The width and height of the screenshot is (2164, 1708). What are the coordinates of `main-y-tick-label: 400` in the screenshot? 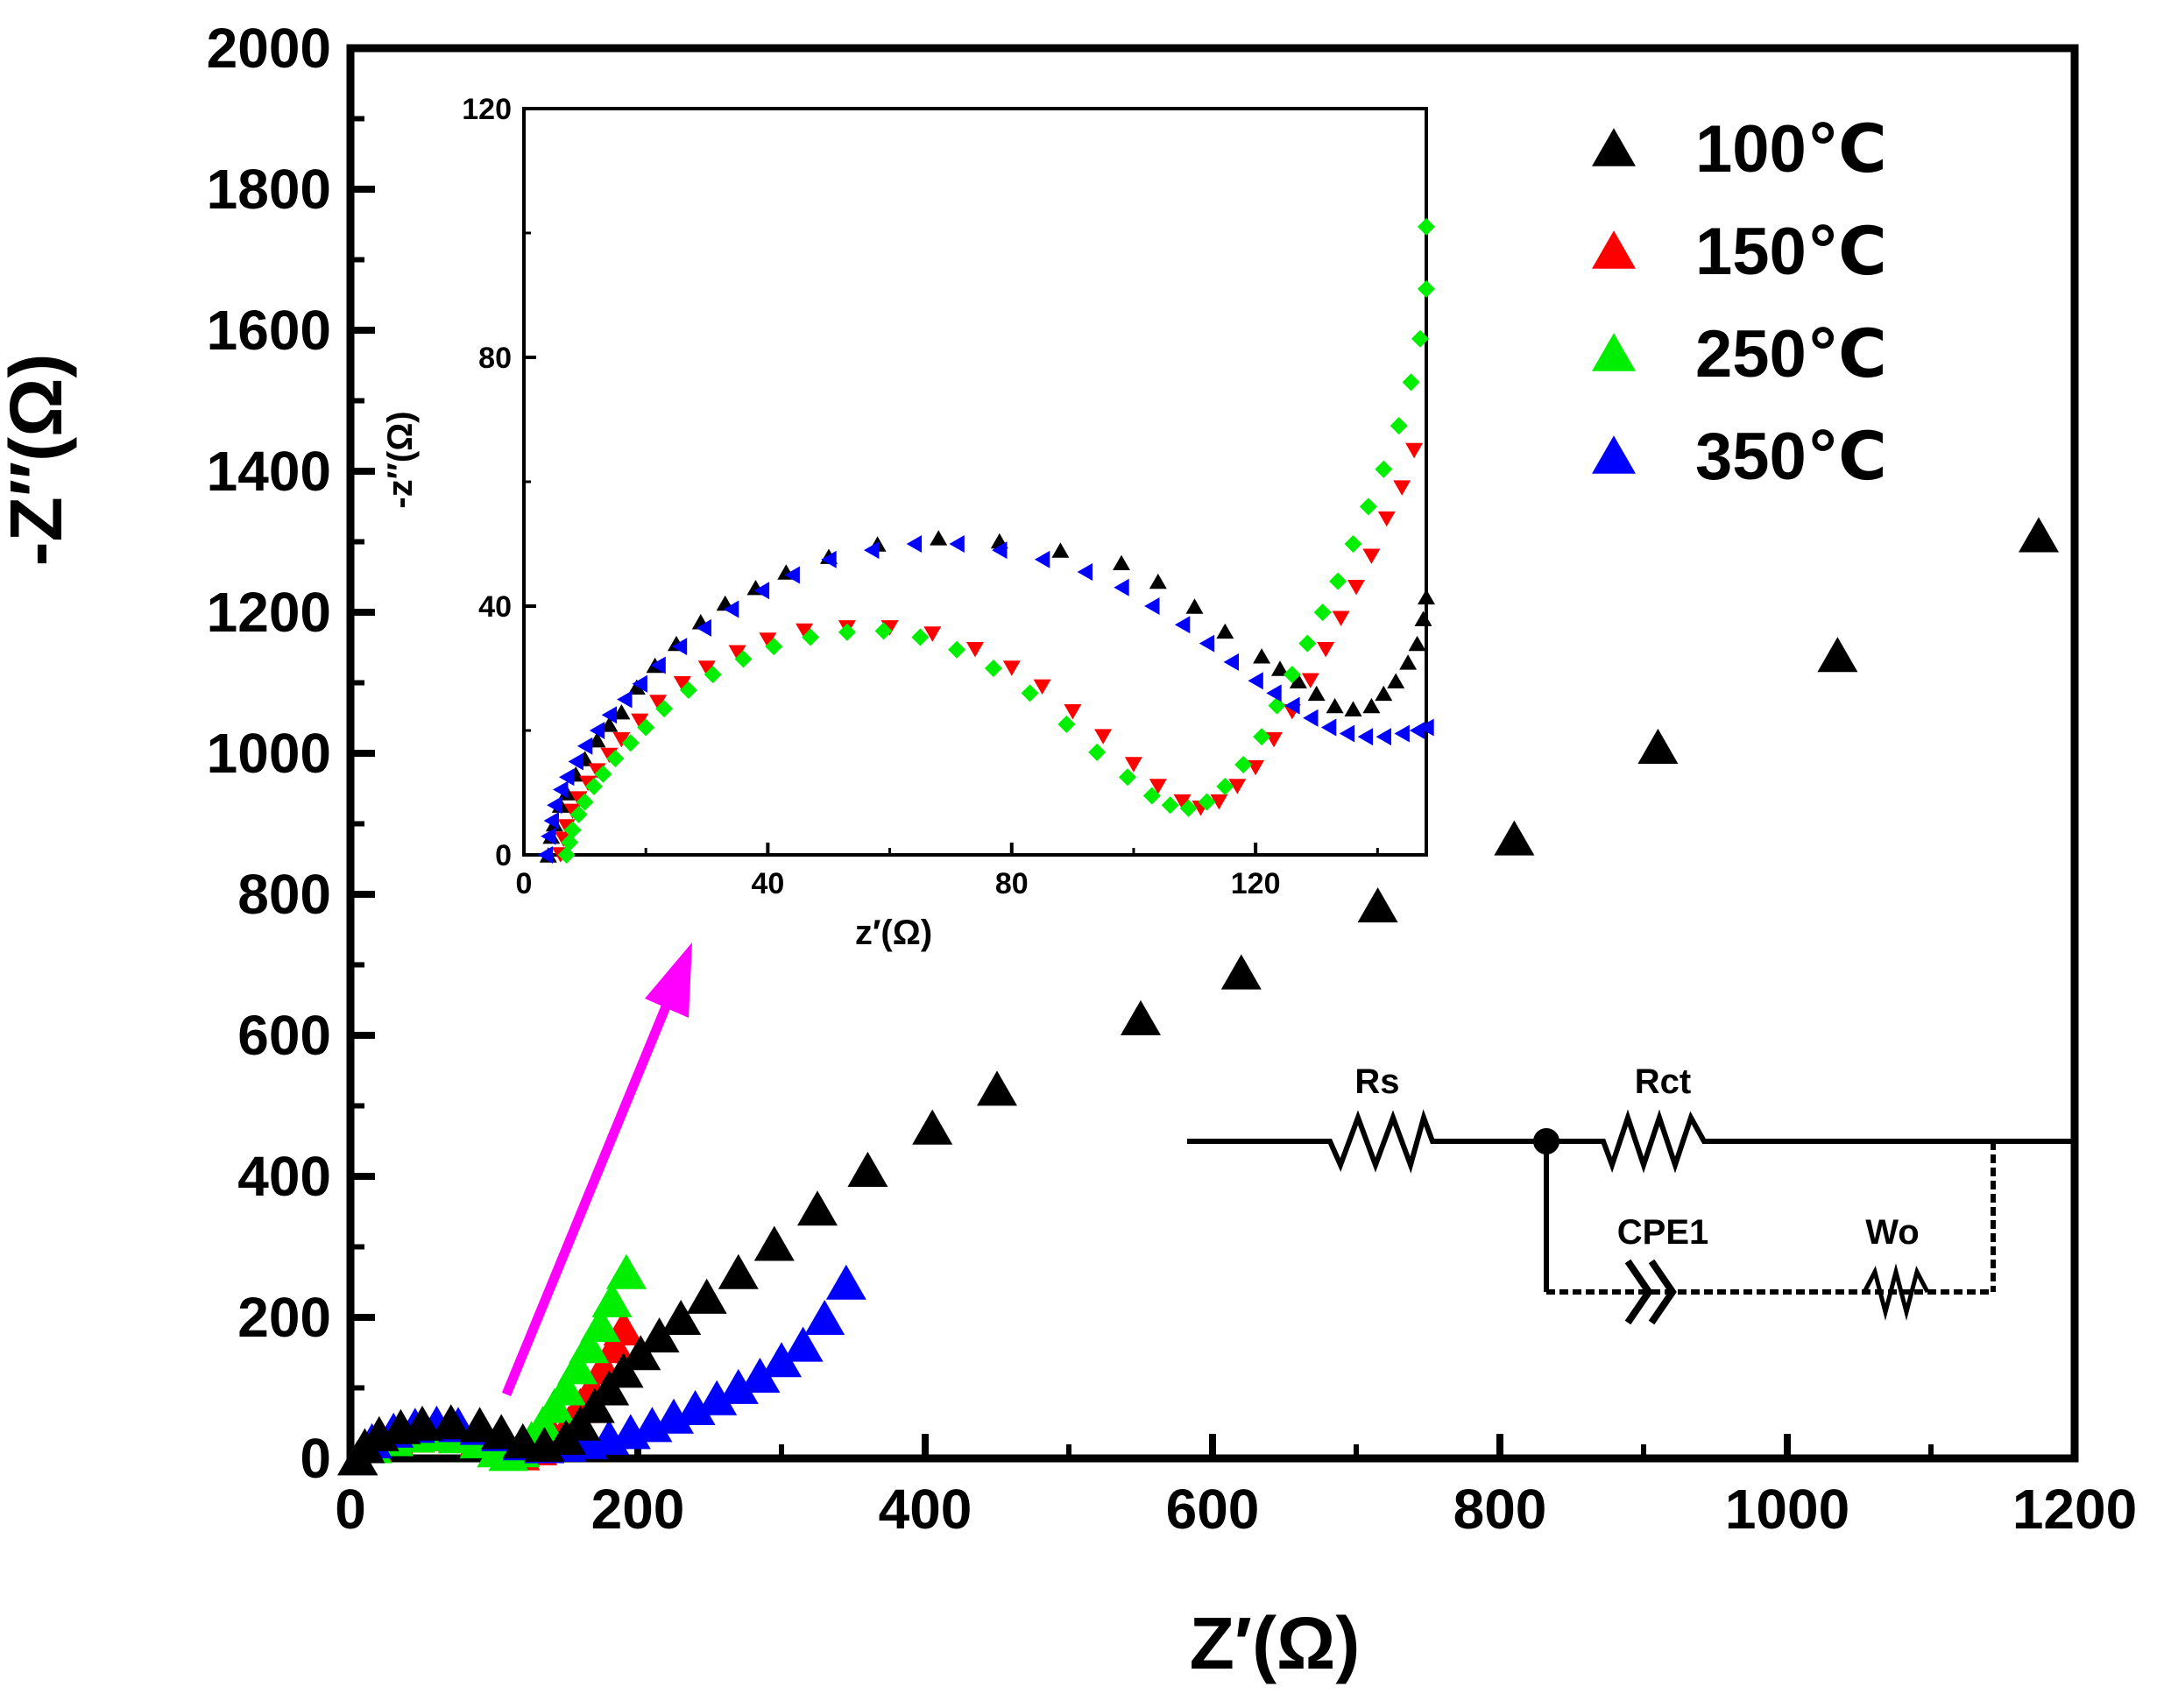 It's located at (284, 1176).